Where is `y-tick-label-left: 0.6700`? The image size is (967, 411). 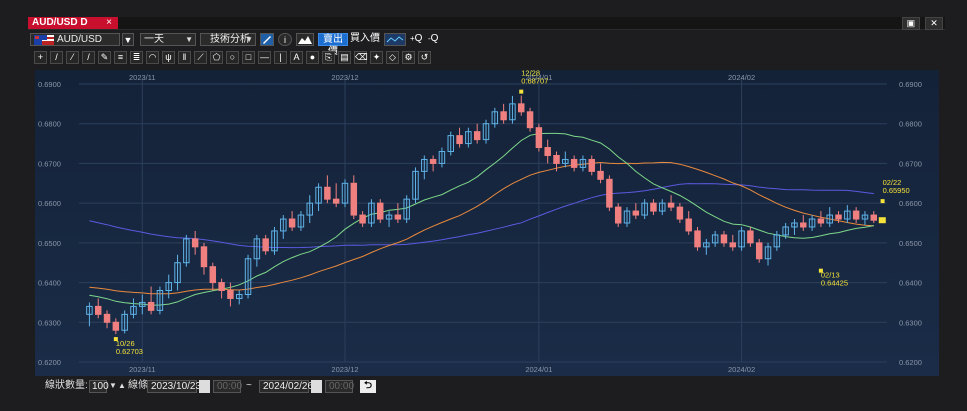 y-tick-label-left: 0.6700 is located at coordinates (49, 163).